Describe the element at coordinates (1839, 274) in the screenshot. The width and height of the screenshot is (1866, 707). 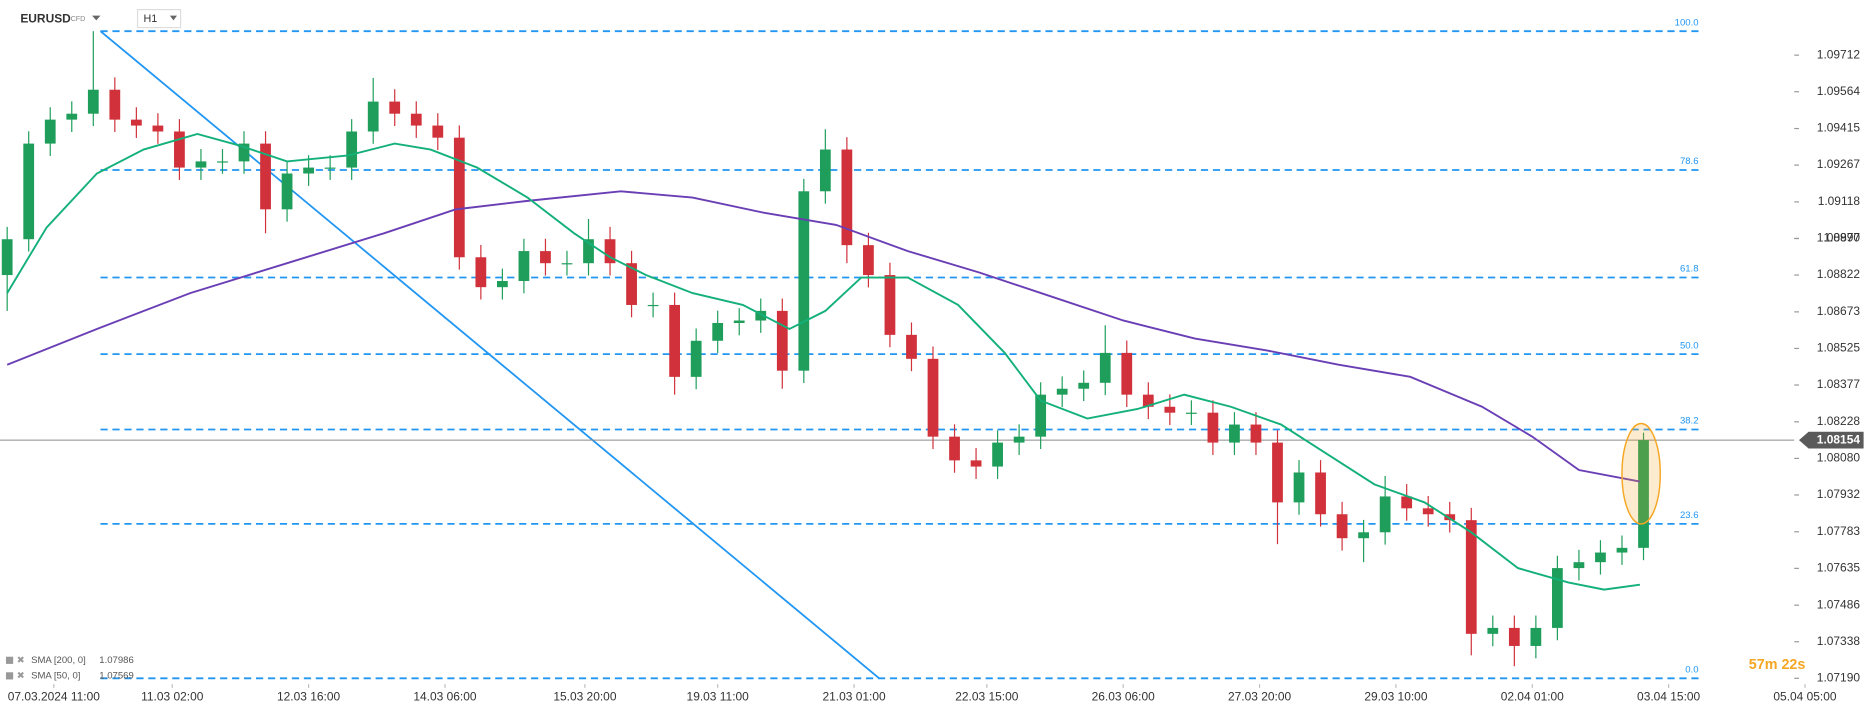
I see `y-tick-label: 1.08822` at that location.